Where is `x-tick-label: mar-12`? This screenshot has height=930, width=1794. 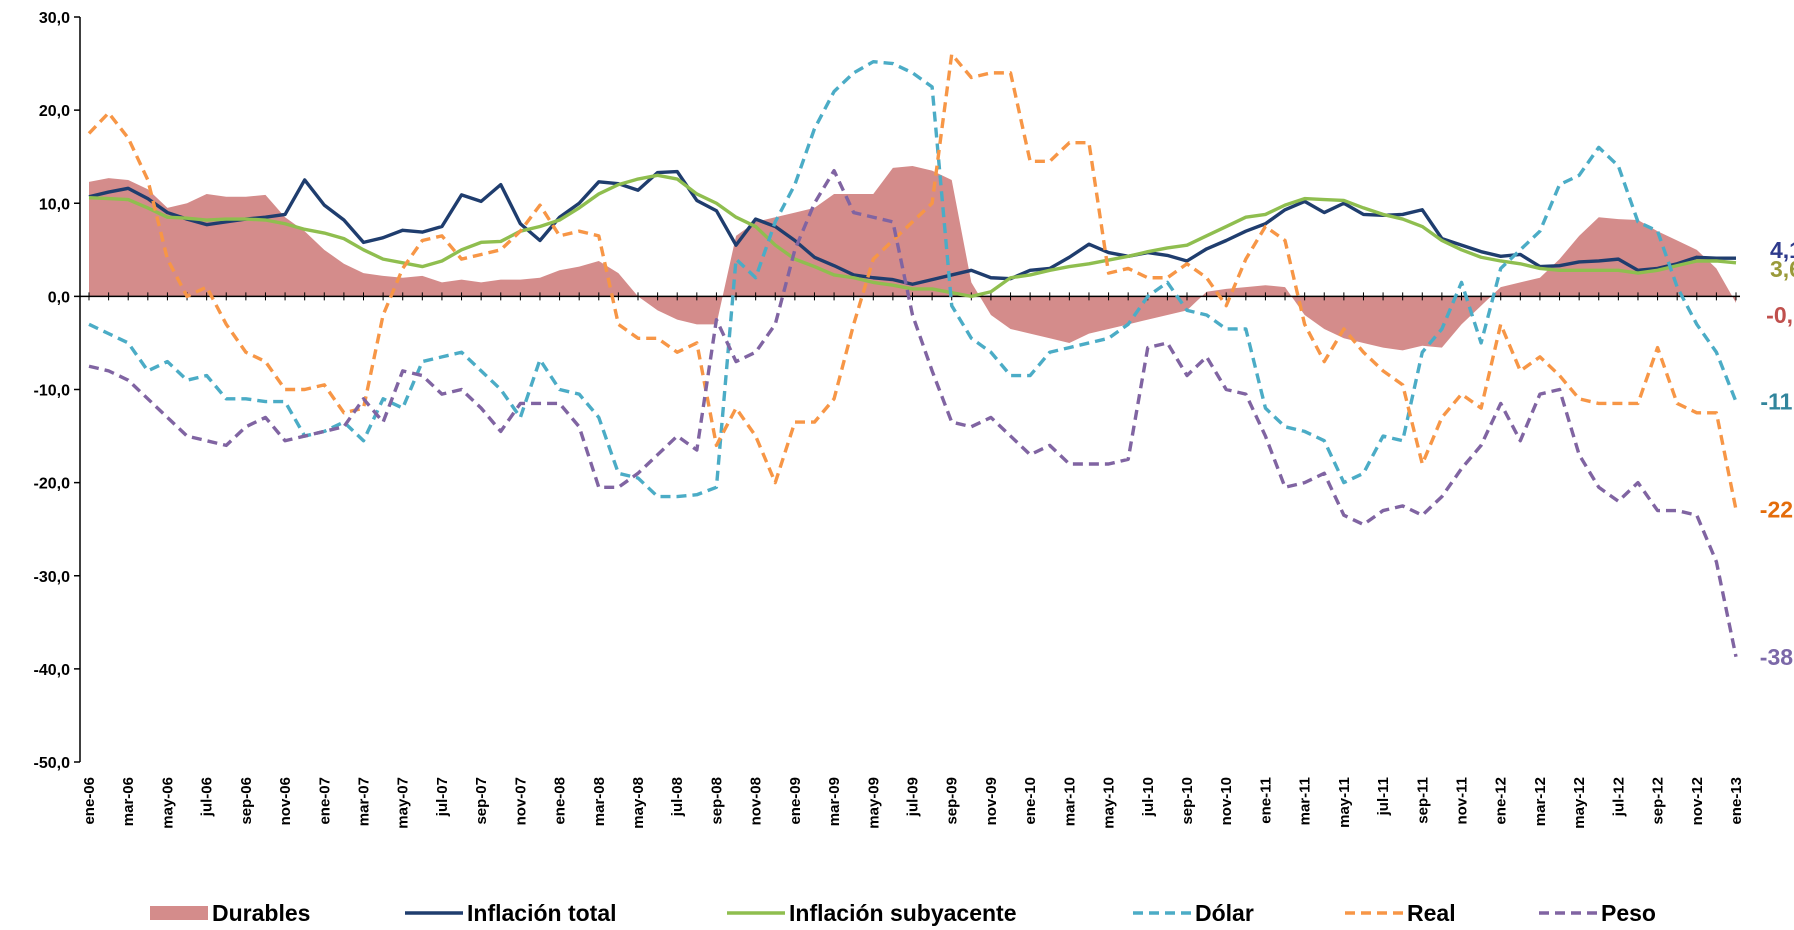
x-tick-label: mar-12 is located at coordinates (1540, 801).